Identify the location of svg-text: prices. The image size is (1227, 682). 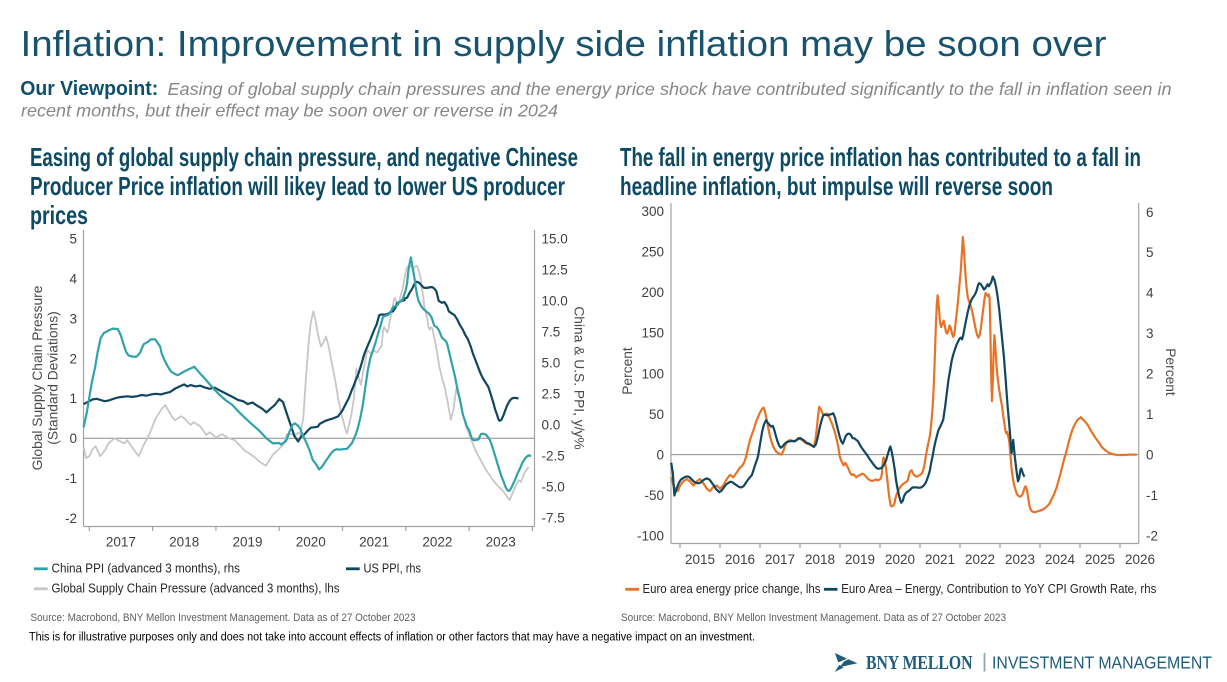
(59, 215).